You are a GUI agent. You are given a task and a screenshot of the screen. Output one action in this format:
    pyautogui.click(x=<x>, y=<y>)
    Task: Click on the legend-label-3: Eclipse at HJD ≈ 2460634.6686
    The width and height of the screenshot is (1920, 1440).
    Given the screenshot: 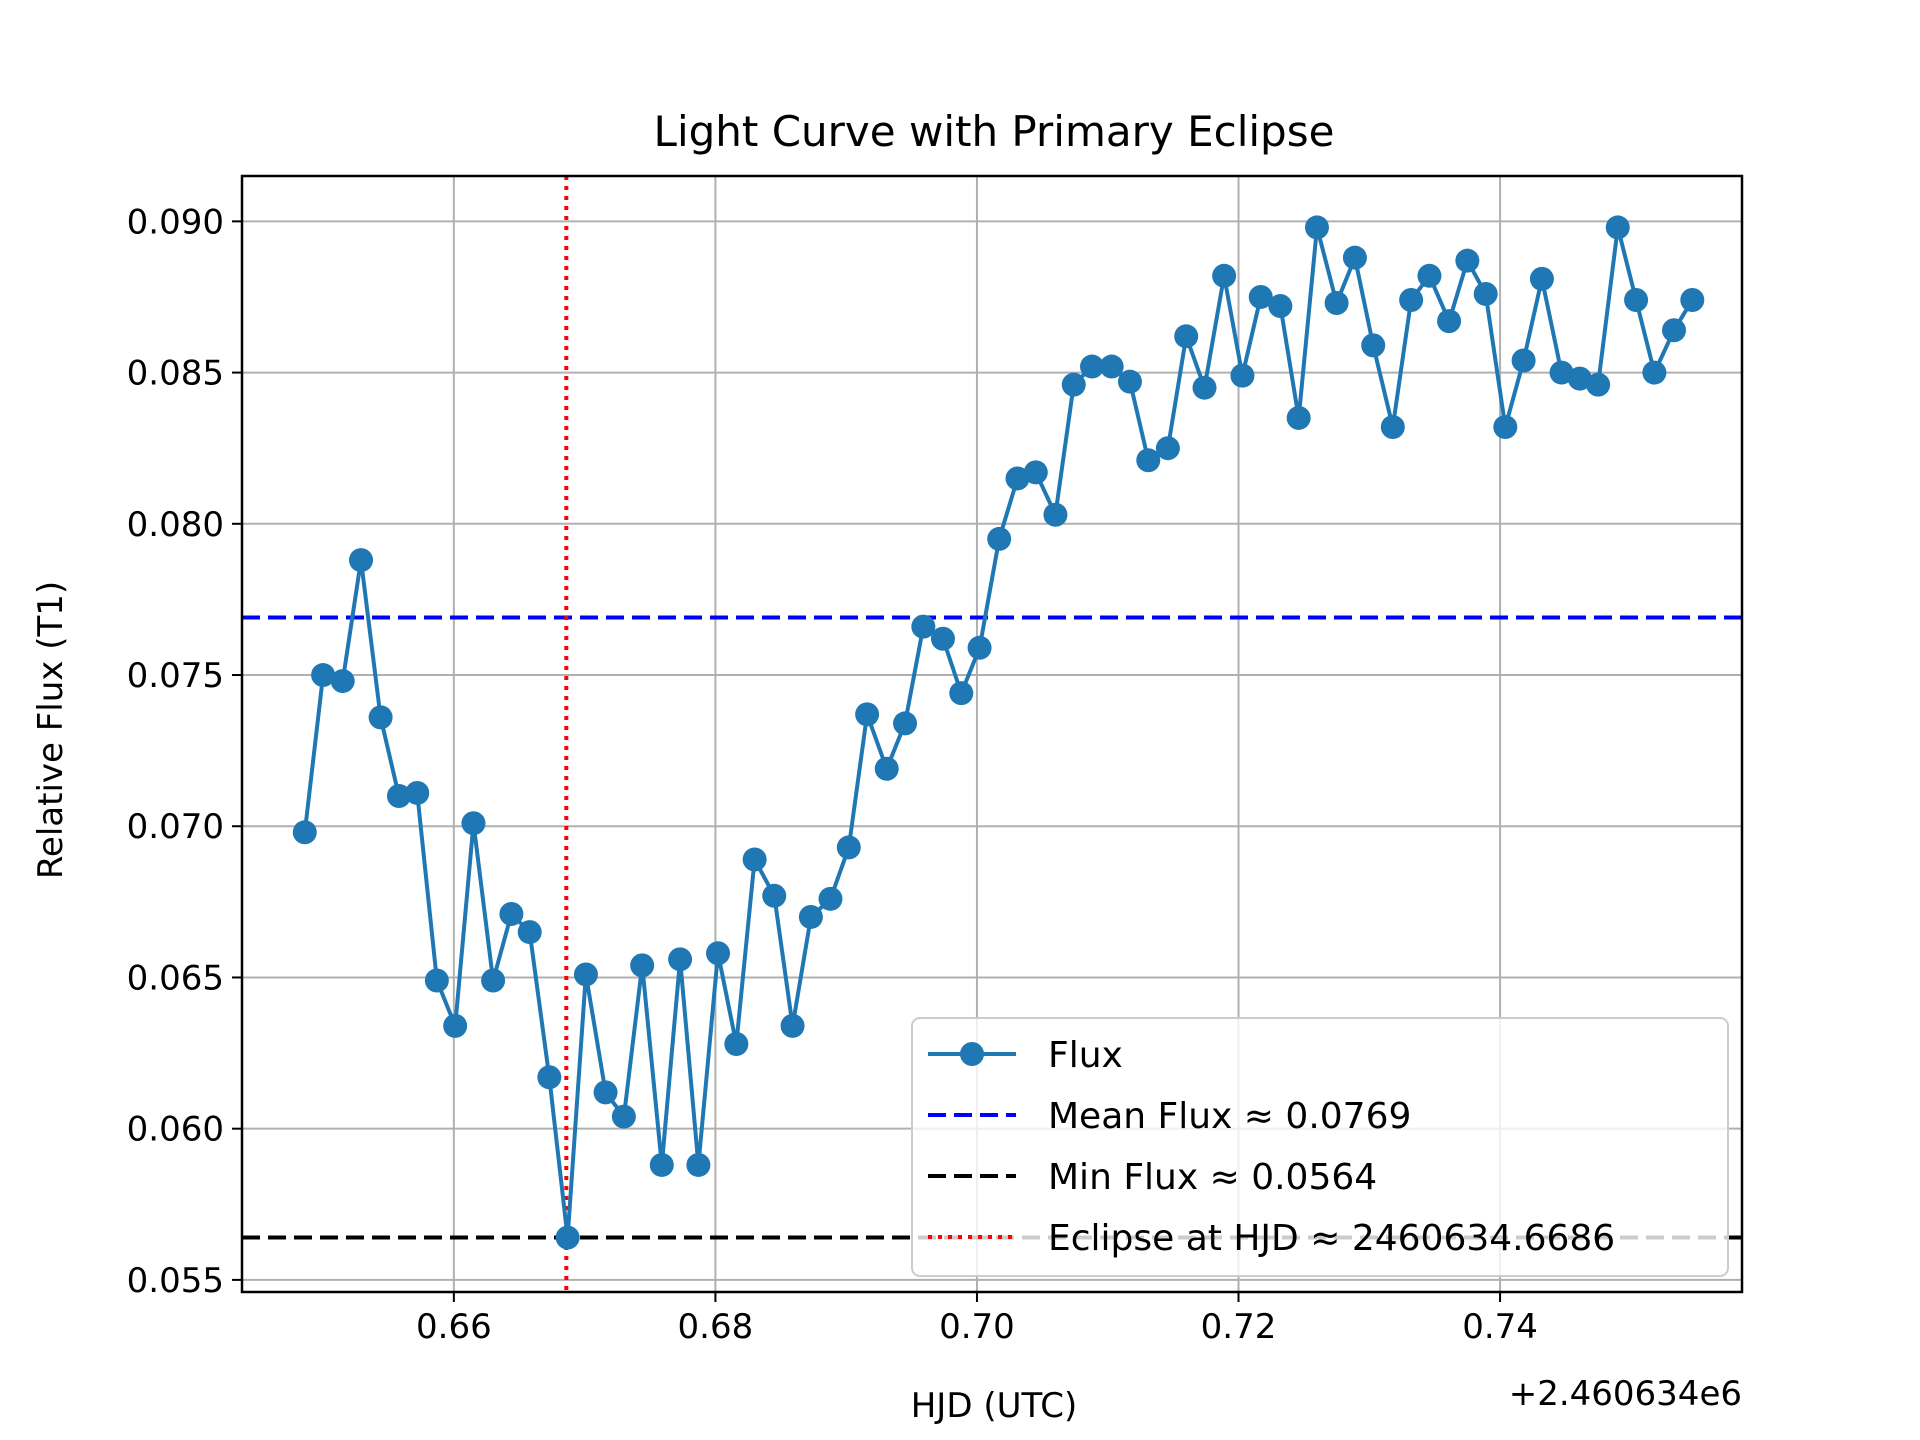 What is the action you would take?
    pyautogui.click(x=1331, y=1238)
    